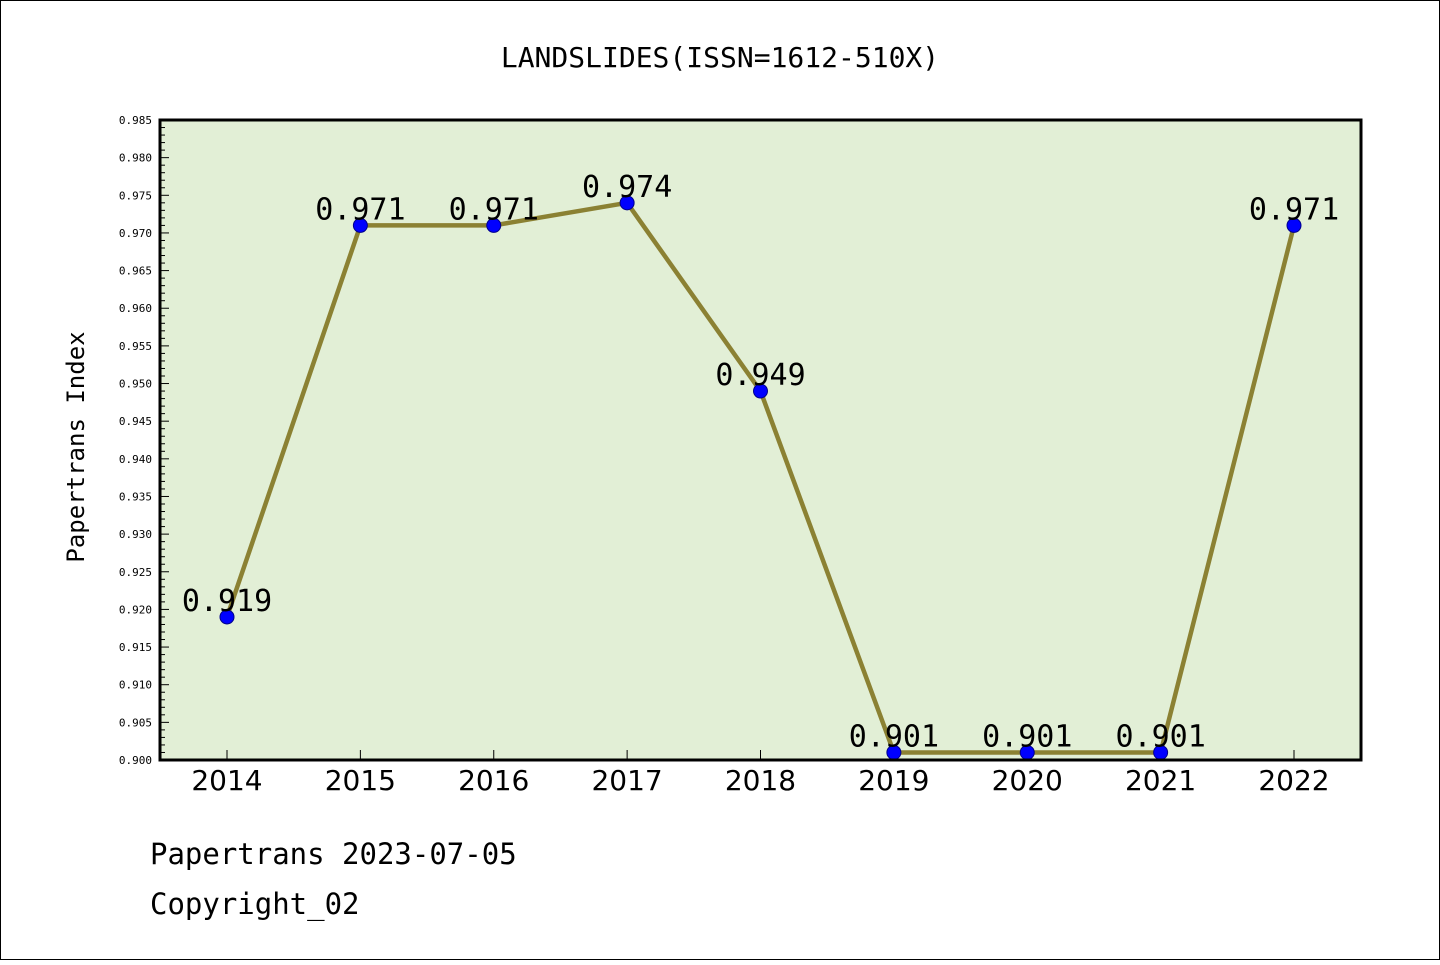 The width and height of the screenshot is (1440, 965). I want to click on footer-date: Papertrans 2023-07-05, so click(333, 854).